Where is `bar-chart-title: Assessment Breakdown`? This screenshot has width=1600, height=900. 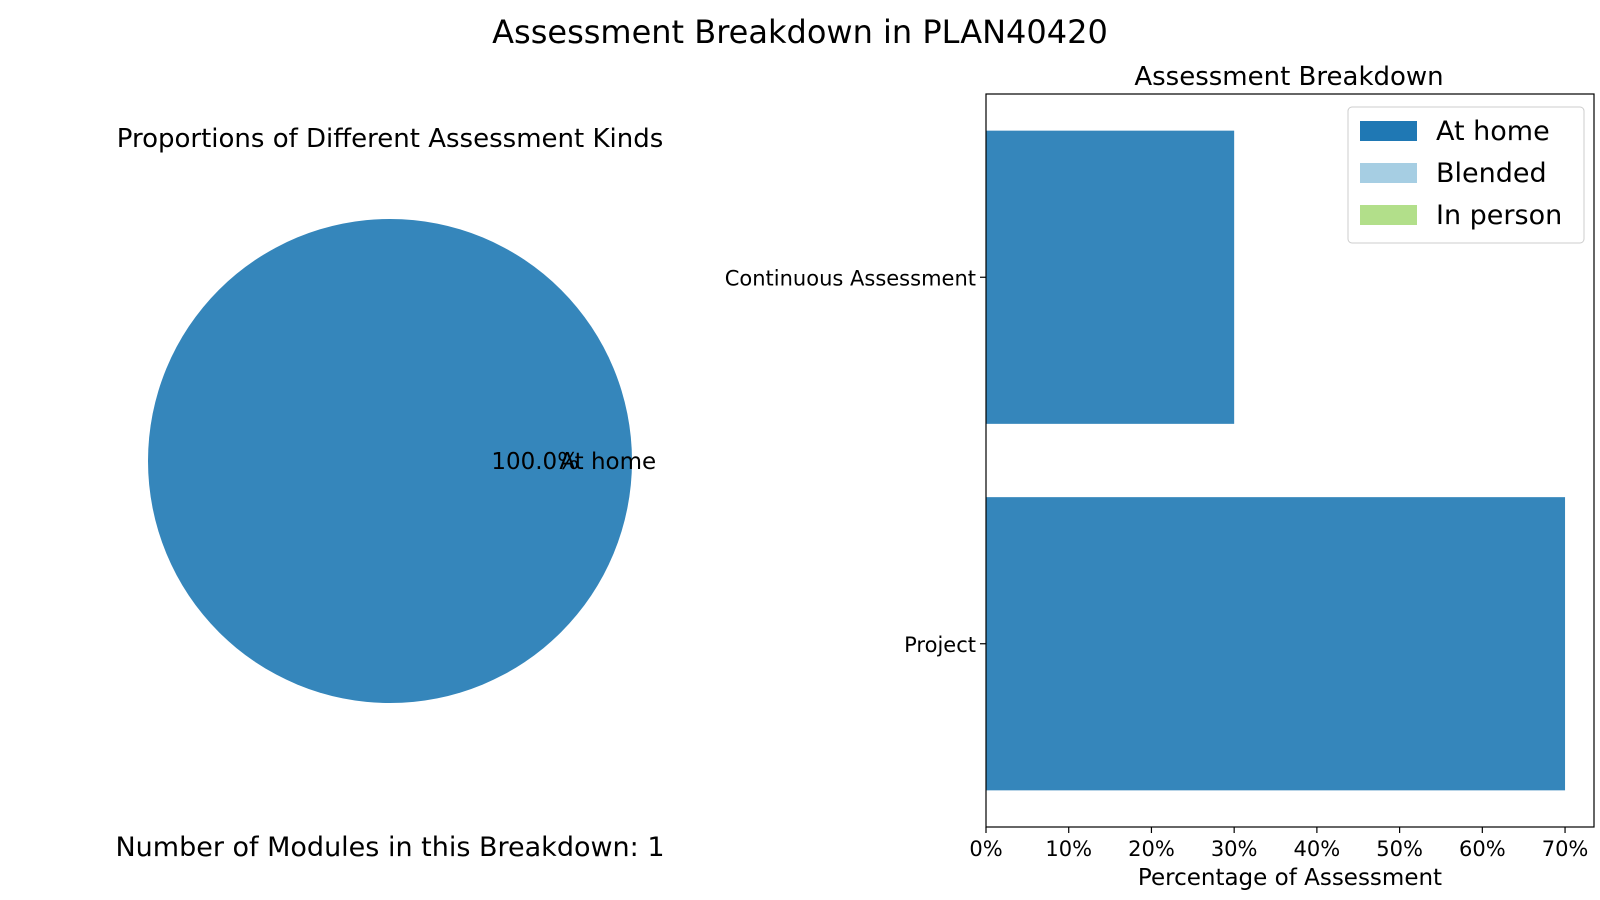 bar-chart-title: Assessment Breakdown is located at coordinates (1288, 77).